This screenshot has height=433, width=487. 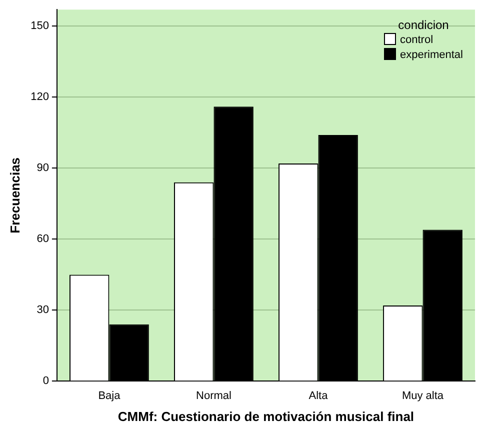 I want to click on y-tick-label: 150, so click(x=39, y=26).